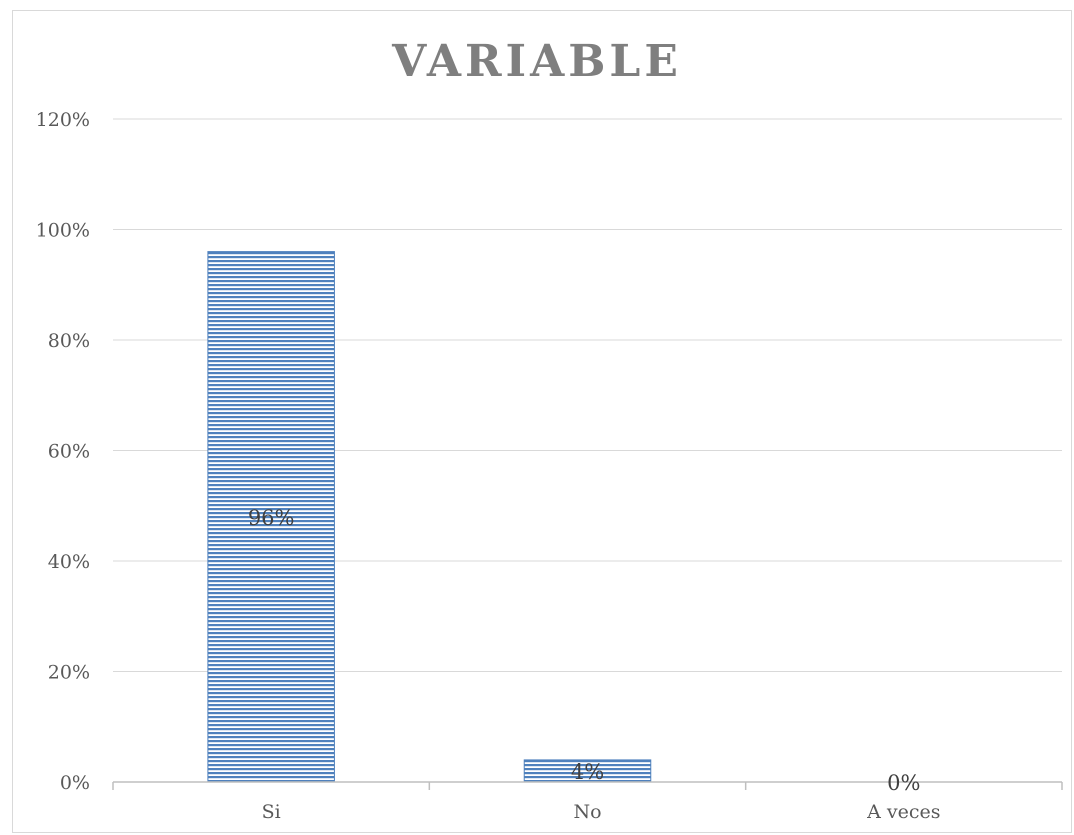 This screenshot has height=835, width=1074. Describe the element at coordinates (63, 231) in the screenshot. I see `y-tick-label: 100%` at that location.